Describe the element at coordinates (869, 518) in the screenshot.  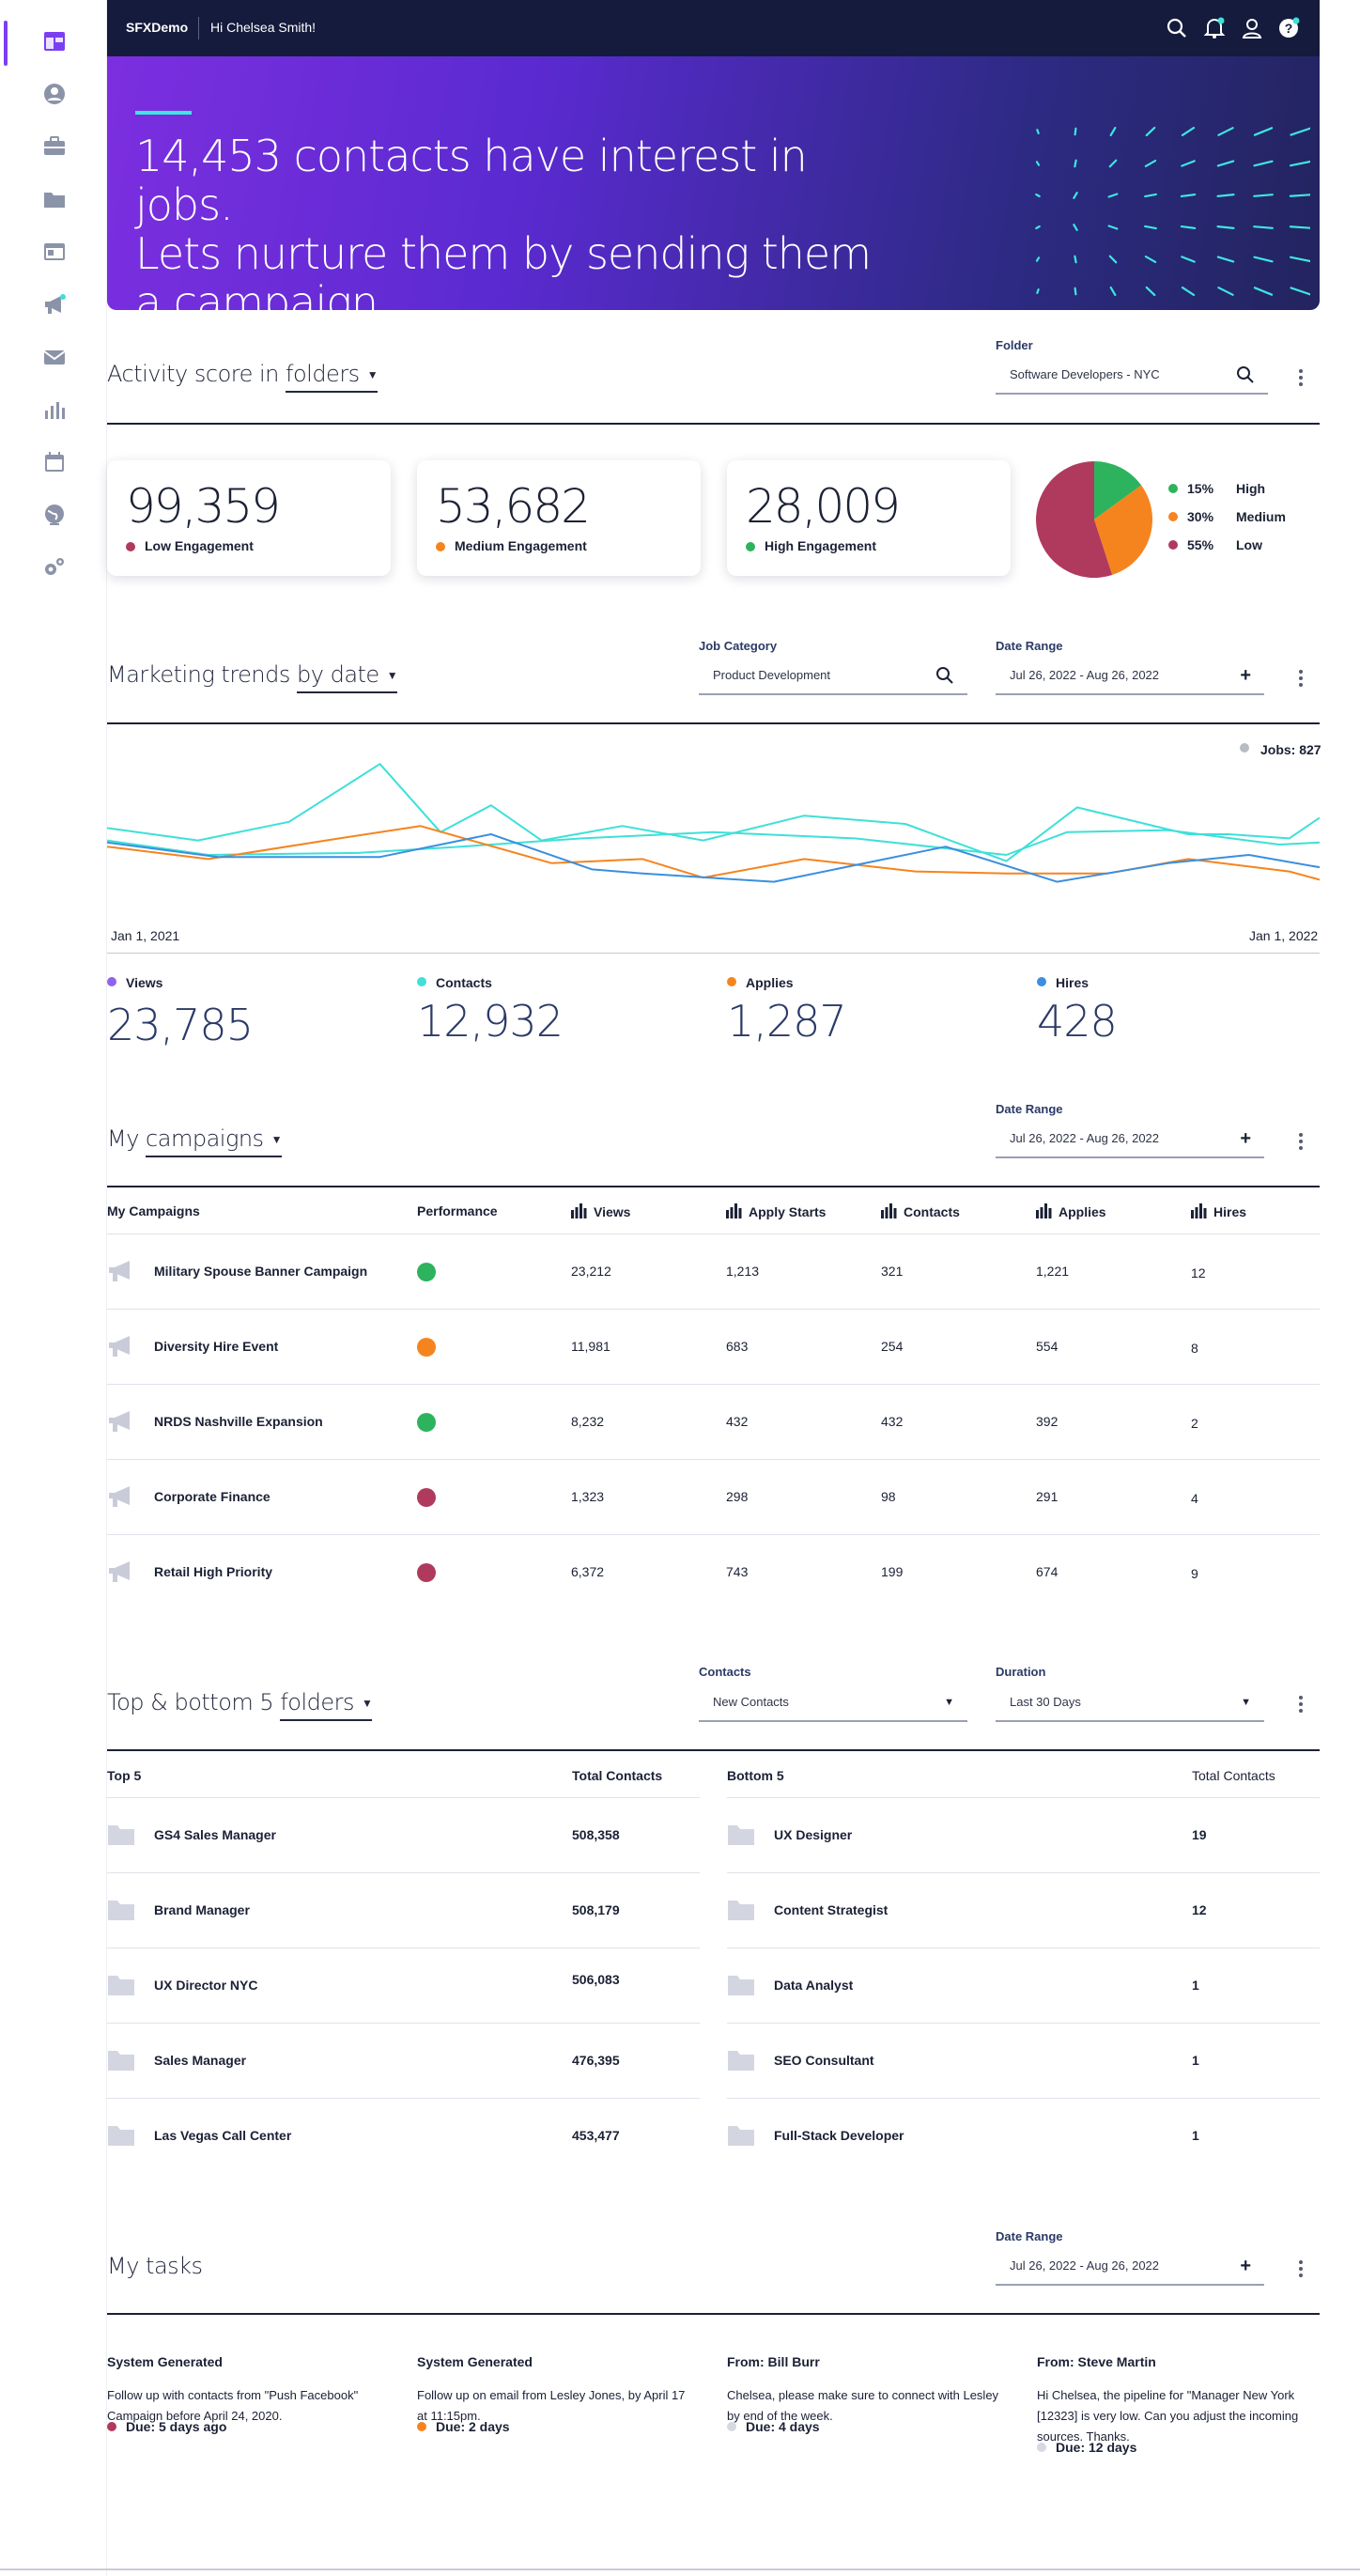
I see `engagement-card-high: 28,009 High Engagement` at that location.